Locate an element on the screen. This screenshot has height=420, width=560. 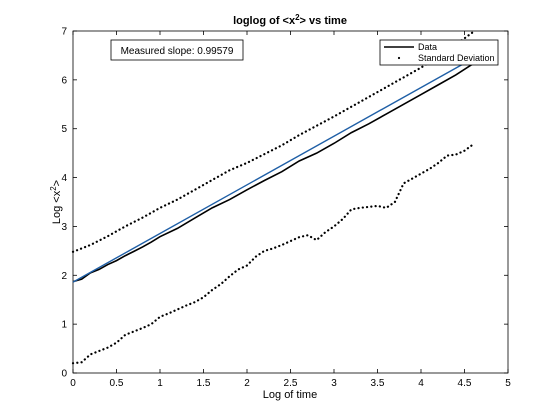
x-tick-label: 0 is located at coordinates (73, 383).